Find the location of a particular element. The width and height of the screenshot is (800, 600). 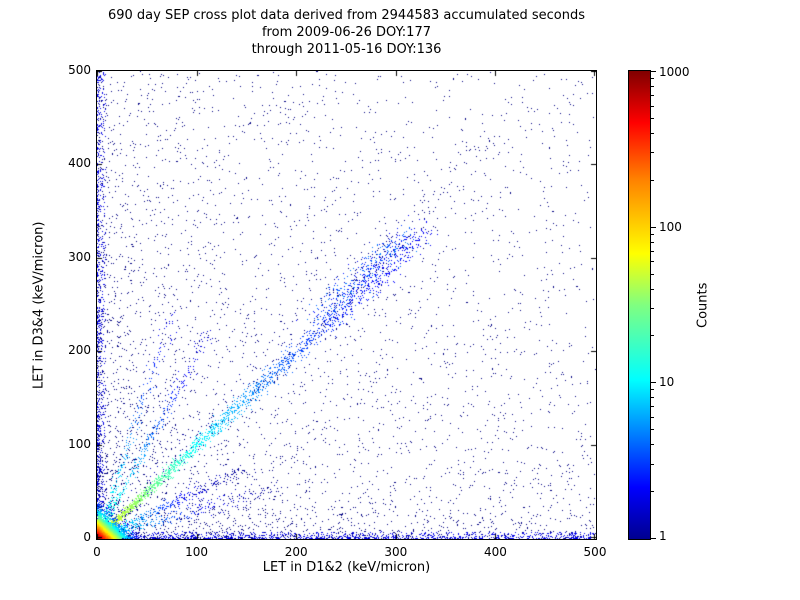

colorbar-label: Counts is located at coordinates (703, 305).